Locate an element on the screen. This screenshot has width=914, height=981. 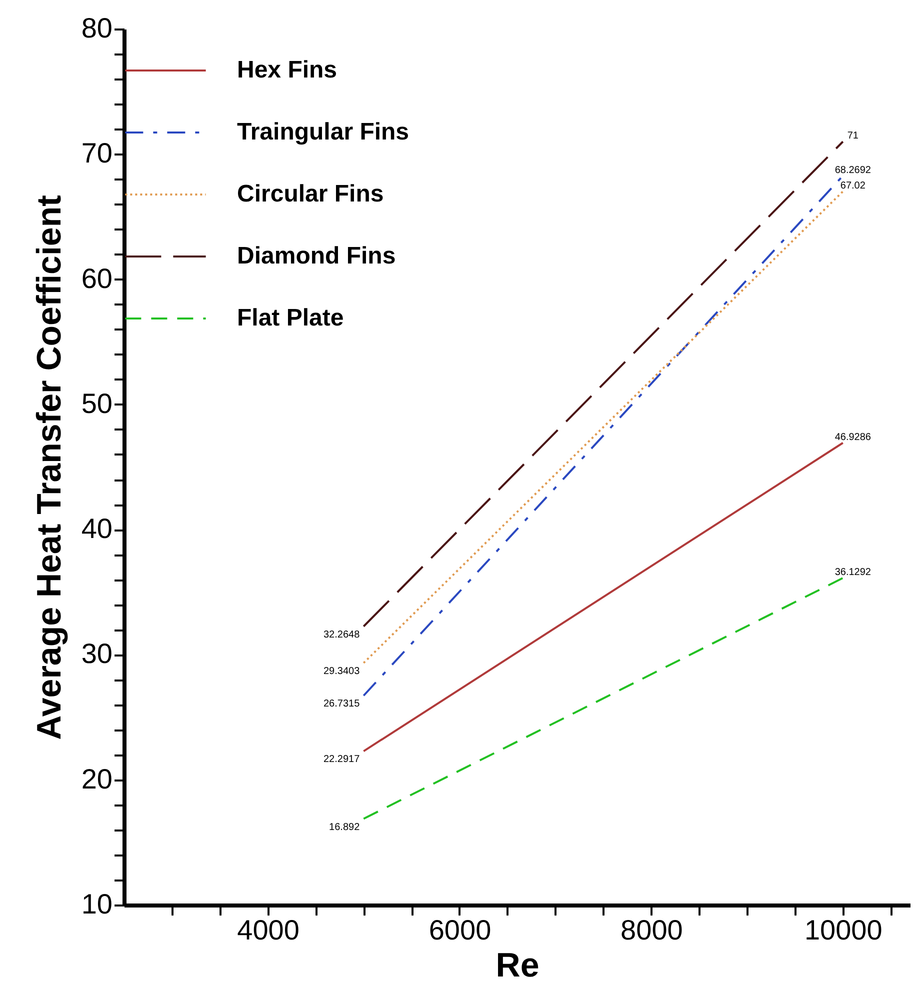
y-tick-label: 40 is located at coordinates (96, 528).